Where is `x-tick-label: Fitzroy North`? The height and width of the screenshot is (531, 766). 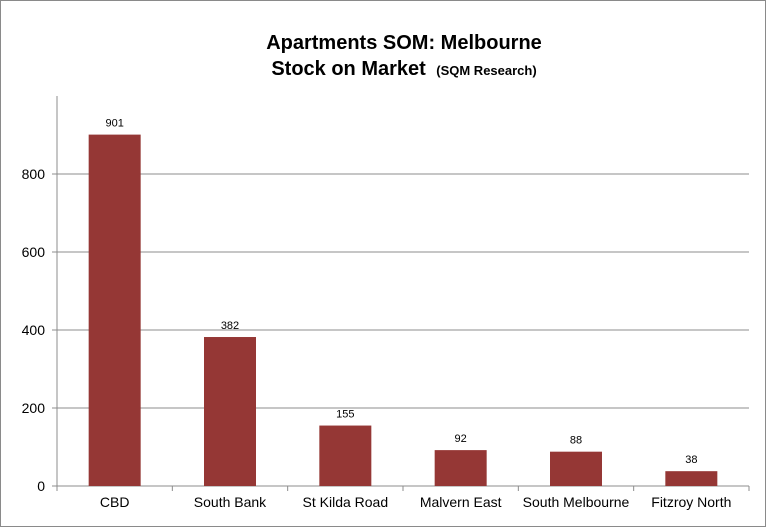 x-tick-label: Fitzroy North is located at coordinates (691, 502).